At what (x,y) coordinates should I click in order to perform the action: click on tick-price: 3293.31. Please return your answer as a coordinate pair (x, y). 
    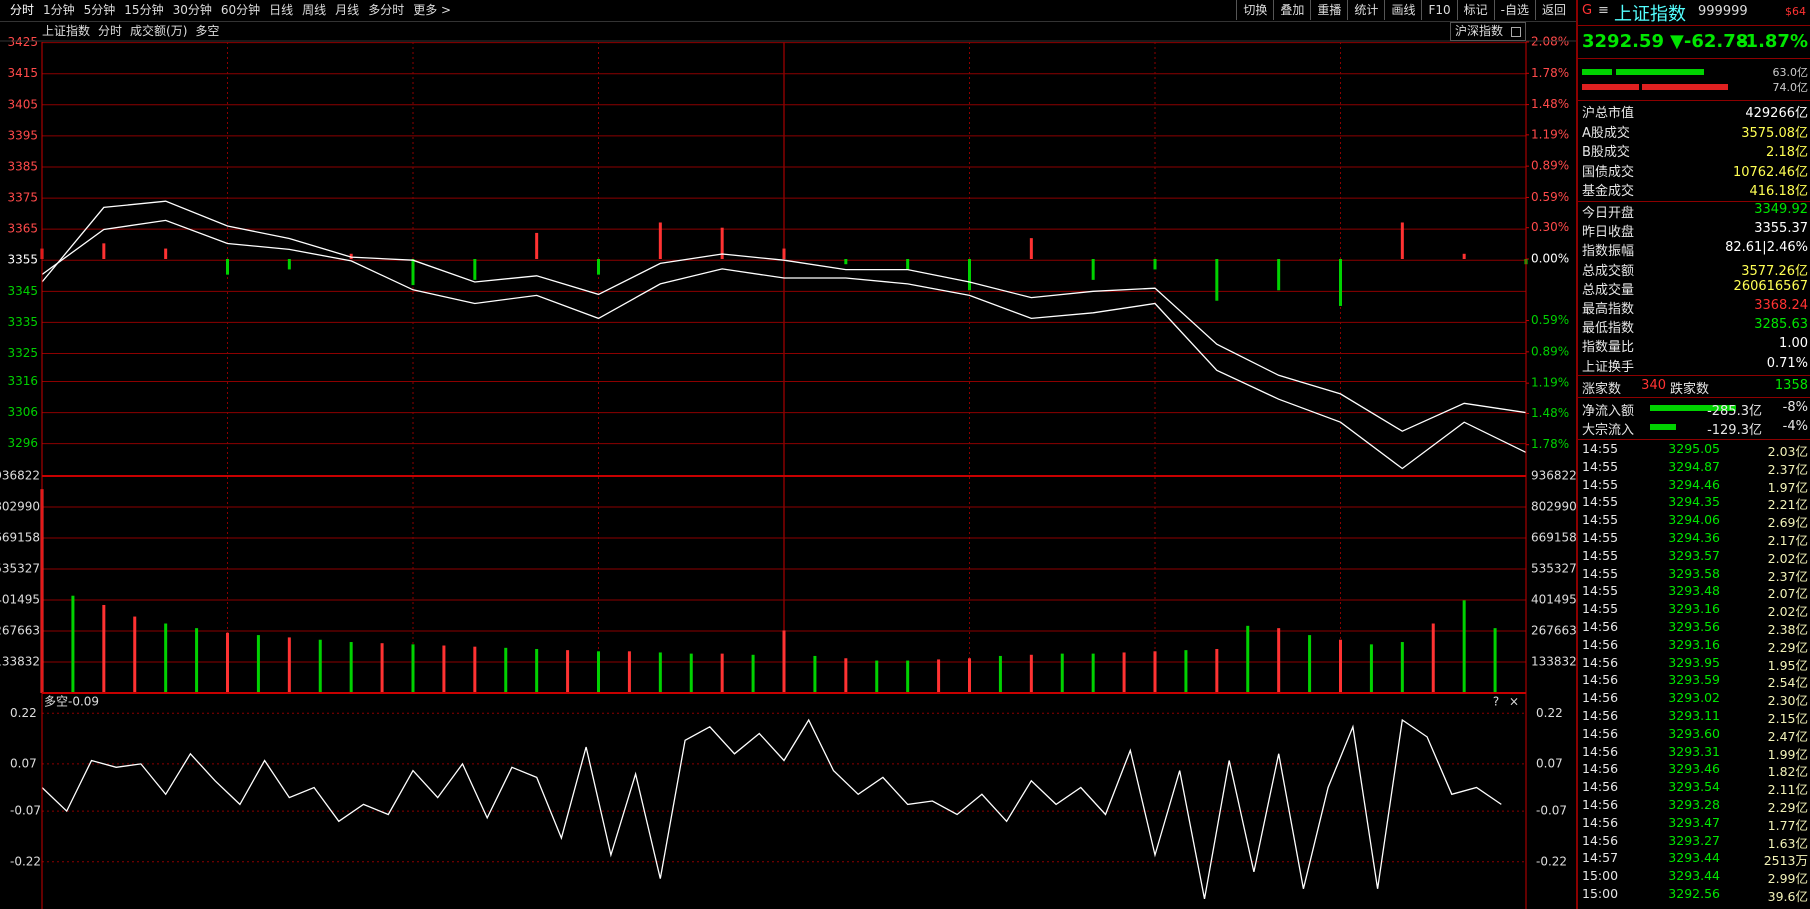
    Looking at the image, I should click on (1694, 751).